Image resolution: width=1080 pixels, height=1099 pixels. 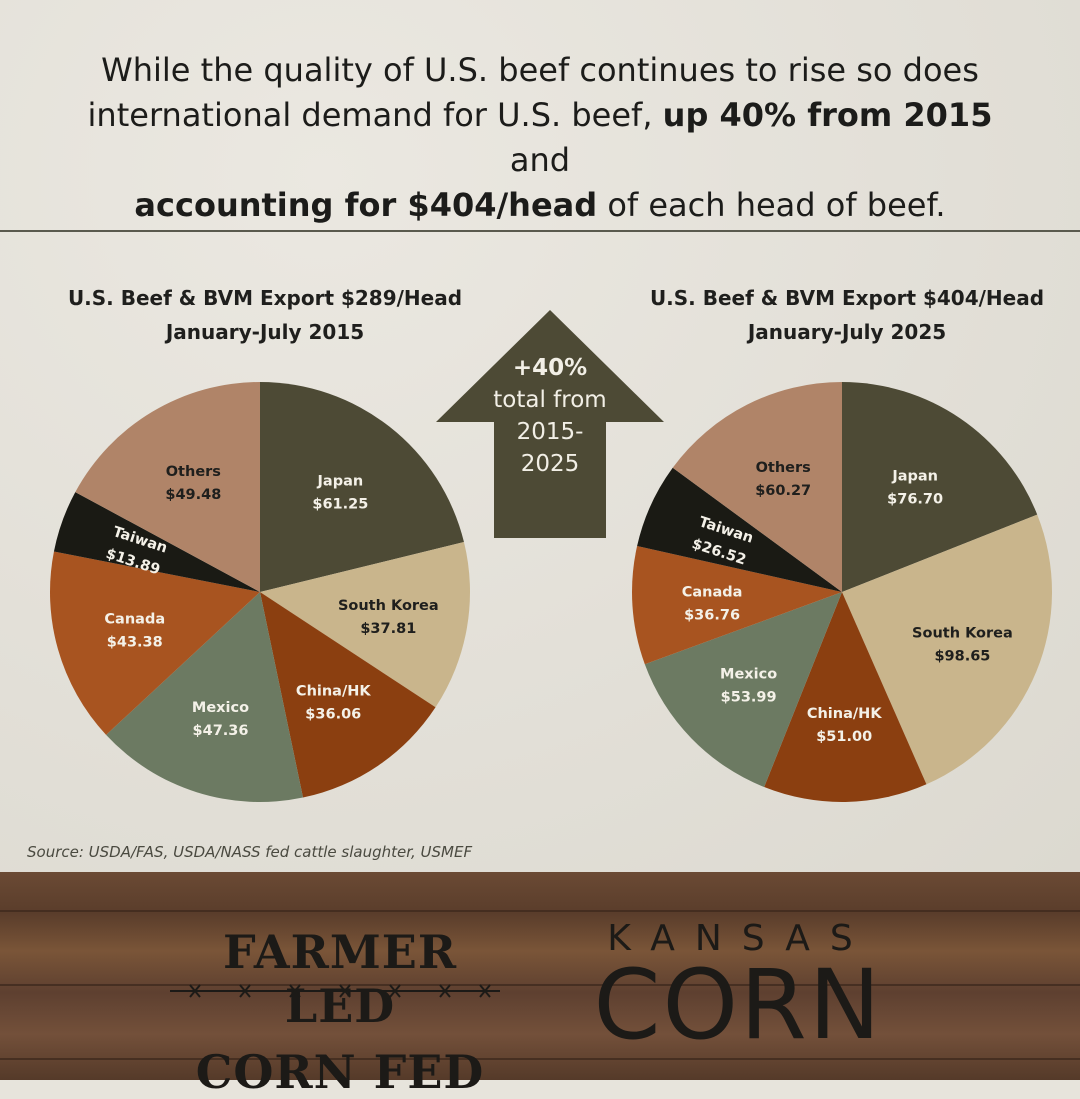 What do you see at coordinates (340, 1072) in the screenshot?
I see `farmer-led-line2: CORN FED` at bounding box center [340, 1072].